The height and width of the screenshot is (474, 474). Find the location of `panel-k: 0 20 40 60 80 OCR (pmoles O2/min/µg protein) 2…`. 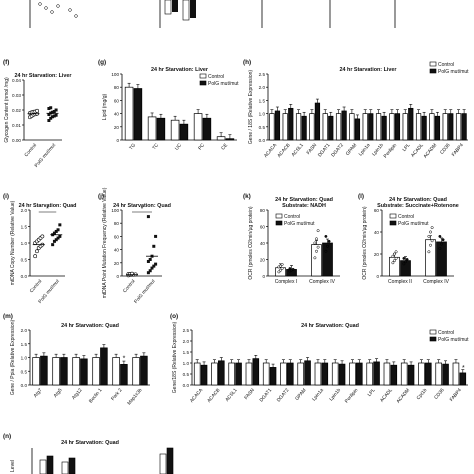

panel-k: 0 20 40 60 80 OCR (pmoles O2/min/µg protein) 2… is located at coordinates (294, 241).